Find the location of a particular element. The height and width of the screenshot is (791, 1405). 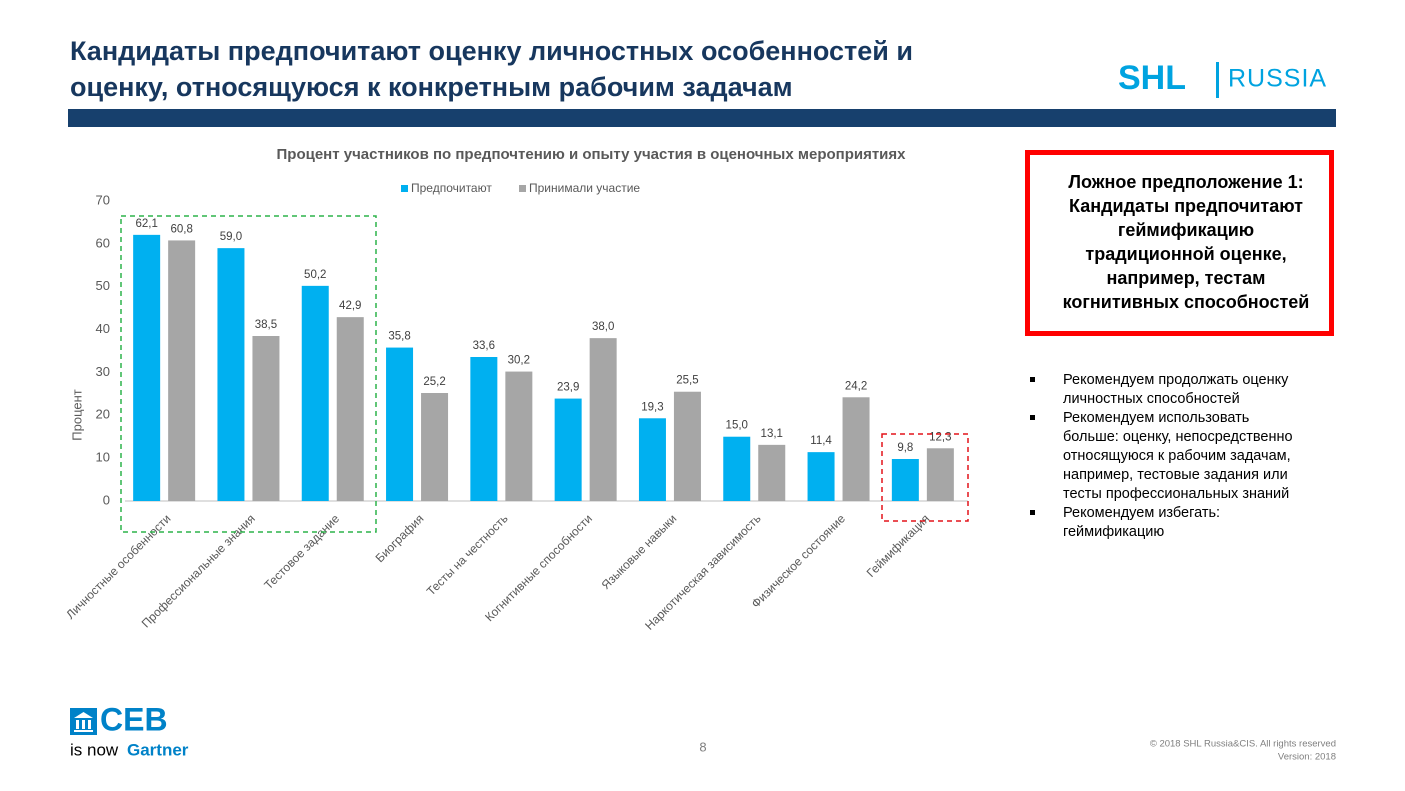

data-label: 15,0 is located at coordinates (737, 426).